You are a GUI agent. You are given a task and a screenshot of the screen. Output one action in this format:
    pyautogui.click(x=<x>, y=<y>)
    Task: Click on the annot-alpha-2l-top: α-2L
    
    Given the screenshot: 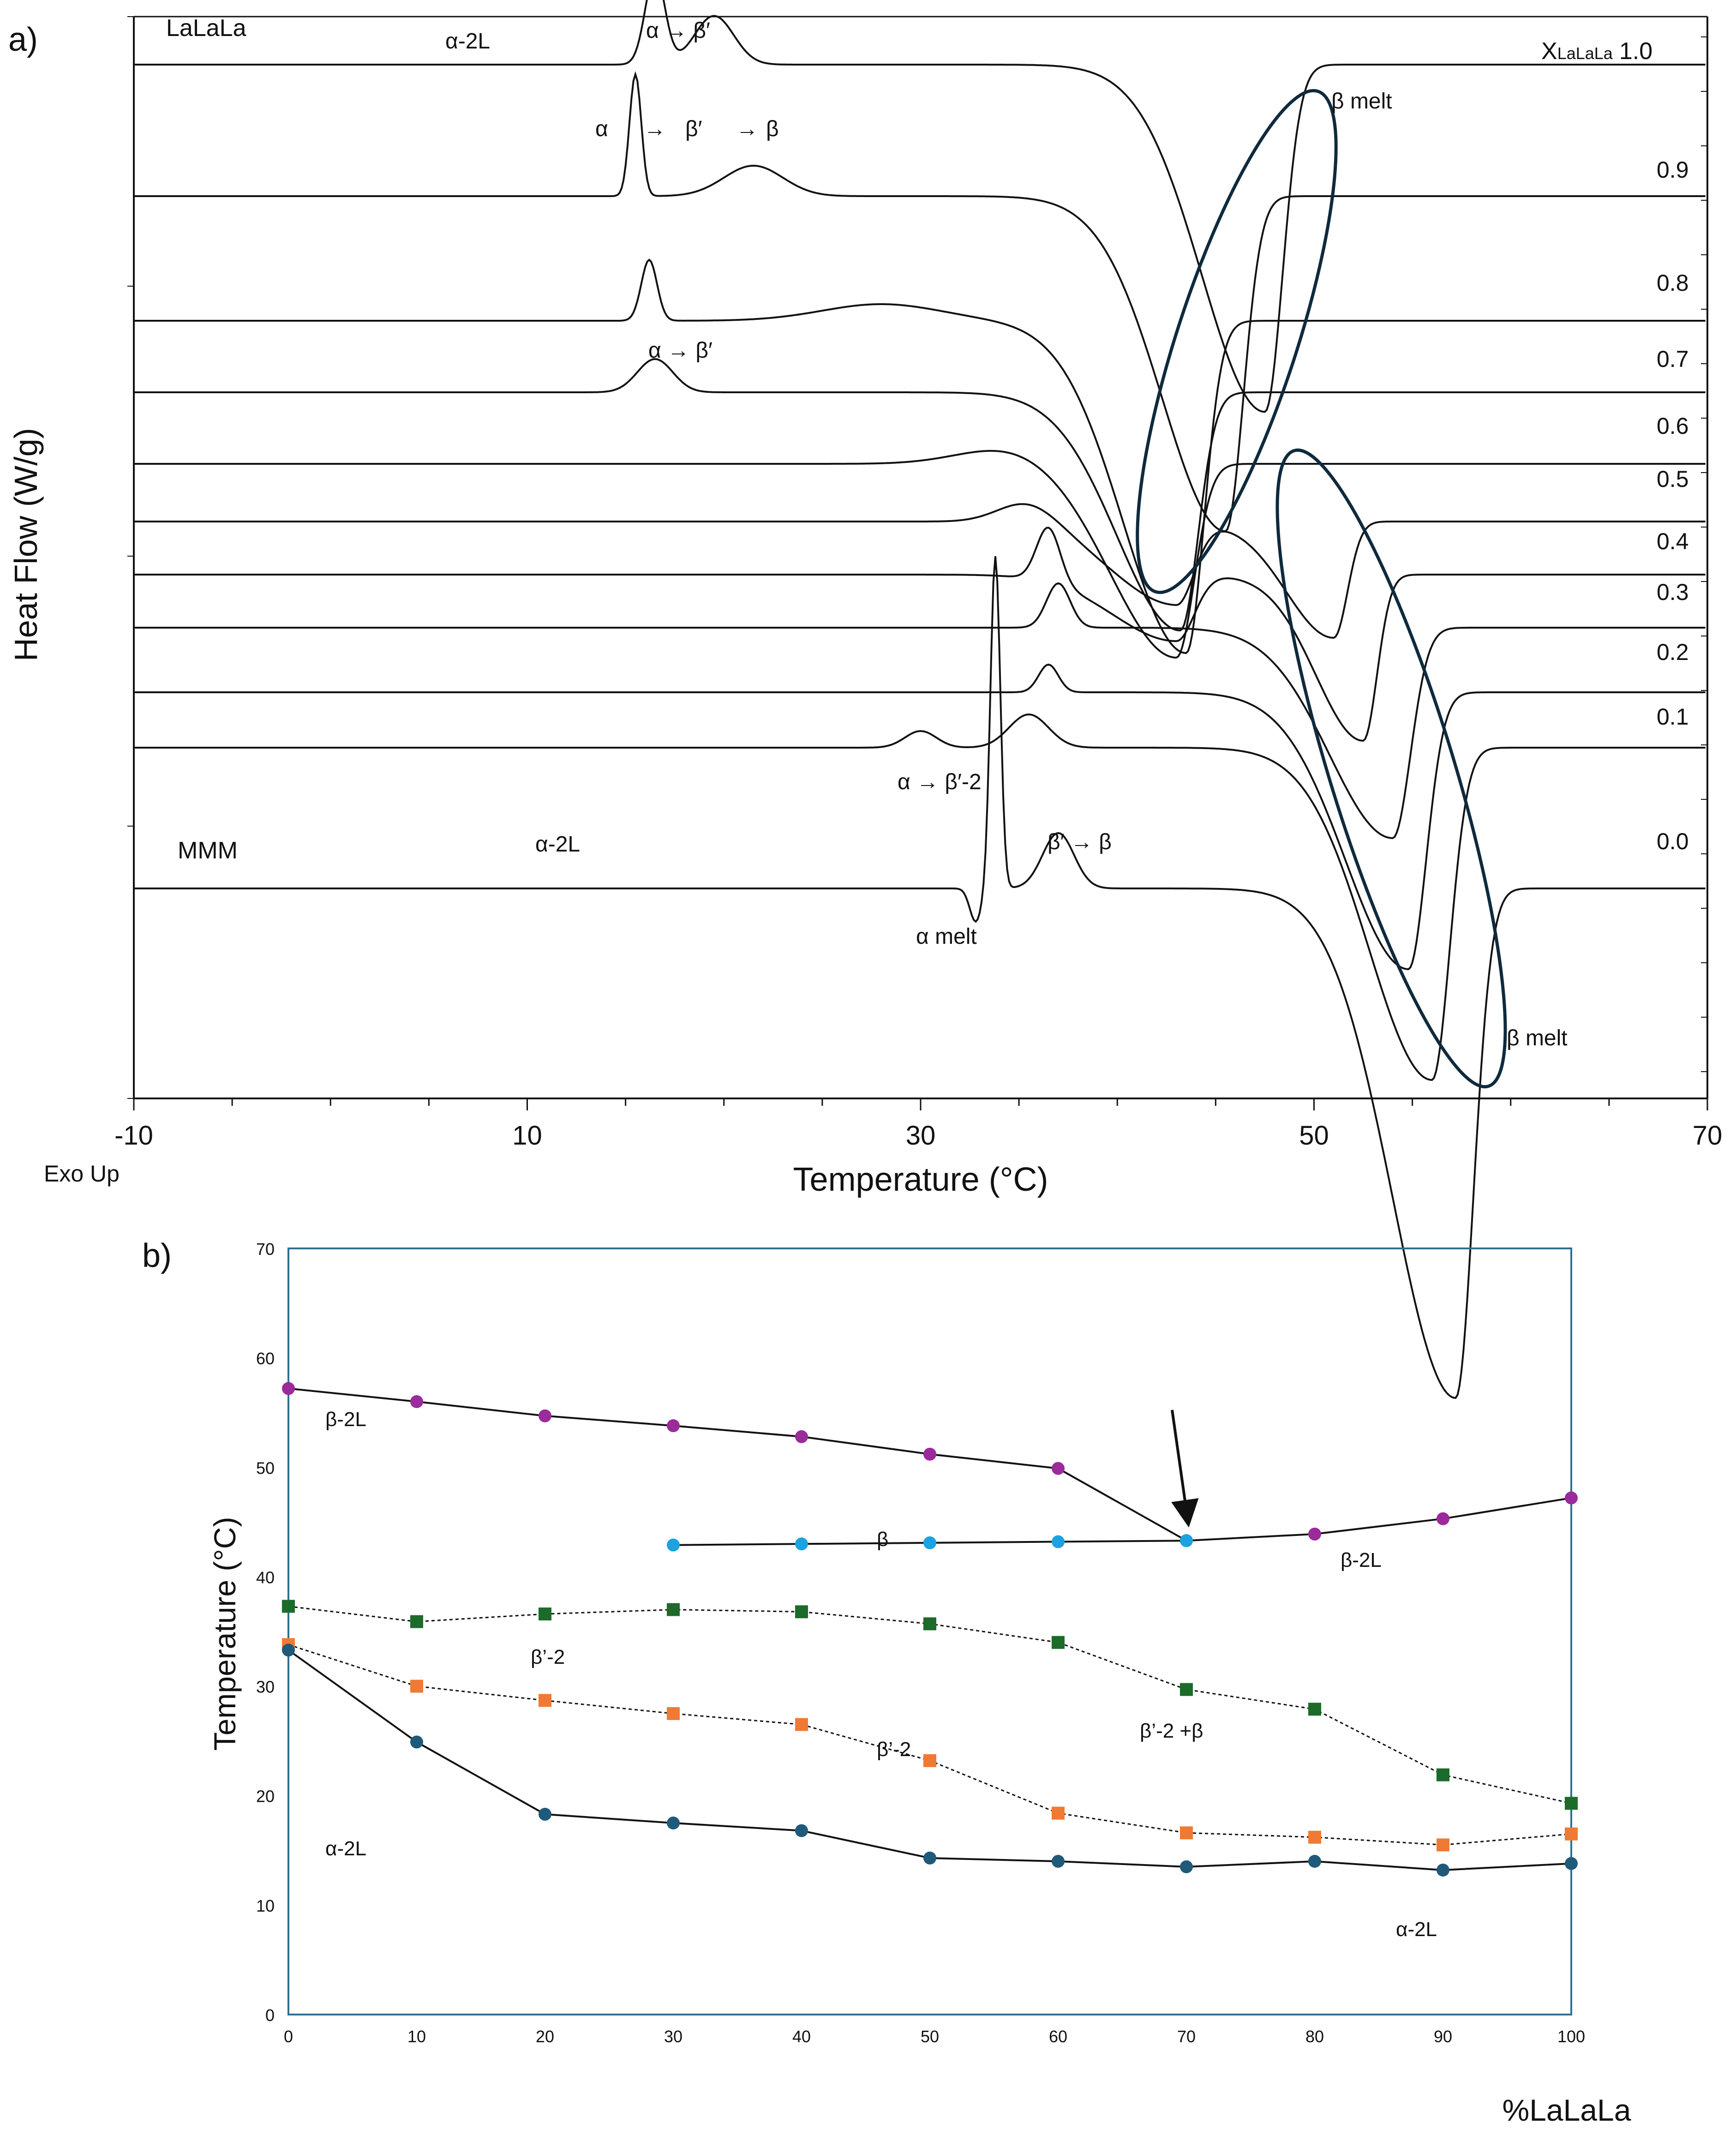 What is the action you would take?
    pyautogui.click(x=468, y=41)
    